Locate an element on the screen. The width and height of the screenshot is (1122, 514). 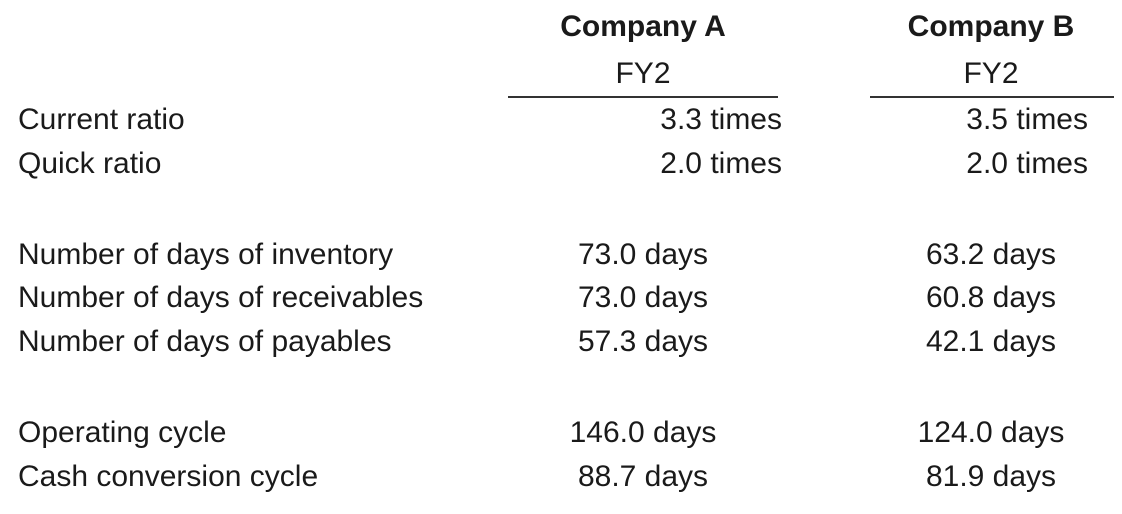
days-receivables-company-b: 60.8 days is located at coordinates (991, 297).